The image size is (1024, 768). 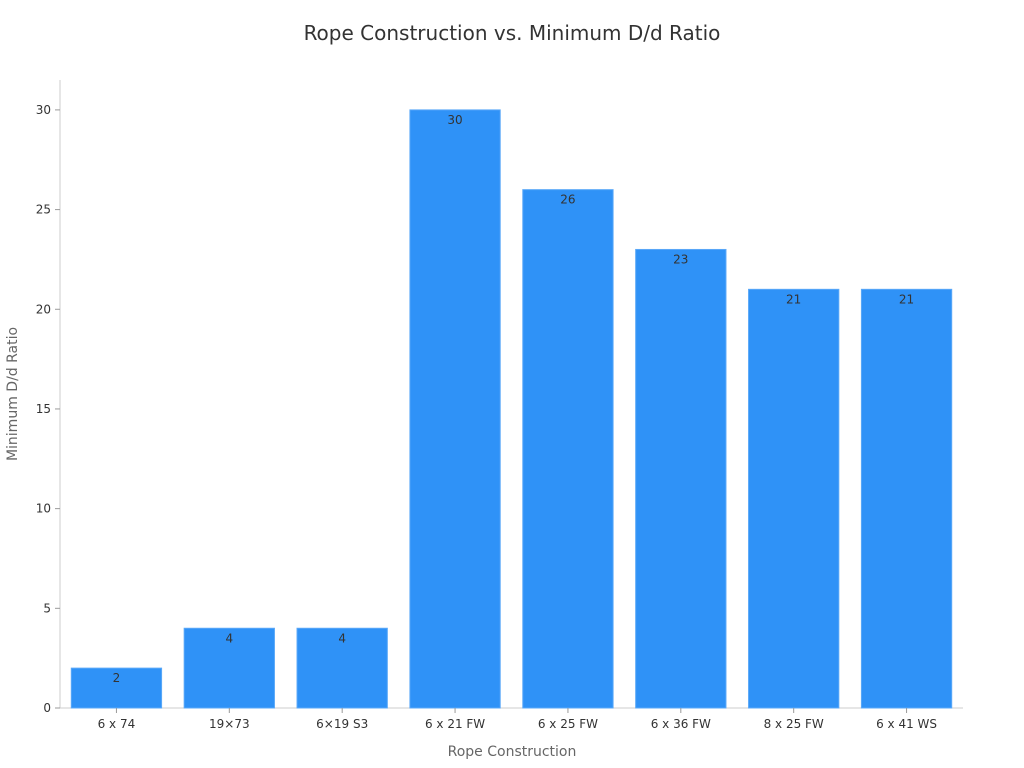 I want to click on x-tick-label: 19×73, so click(x=229, y=724).